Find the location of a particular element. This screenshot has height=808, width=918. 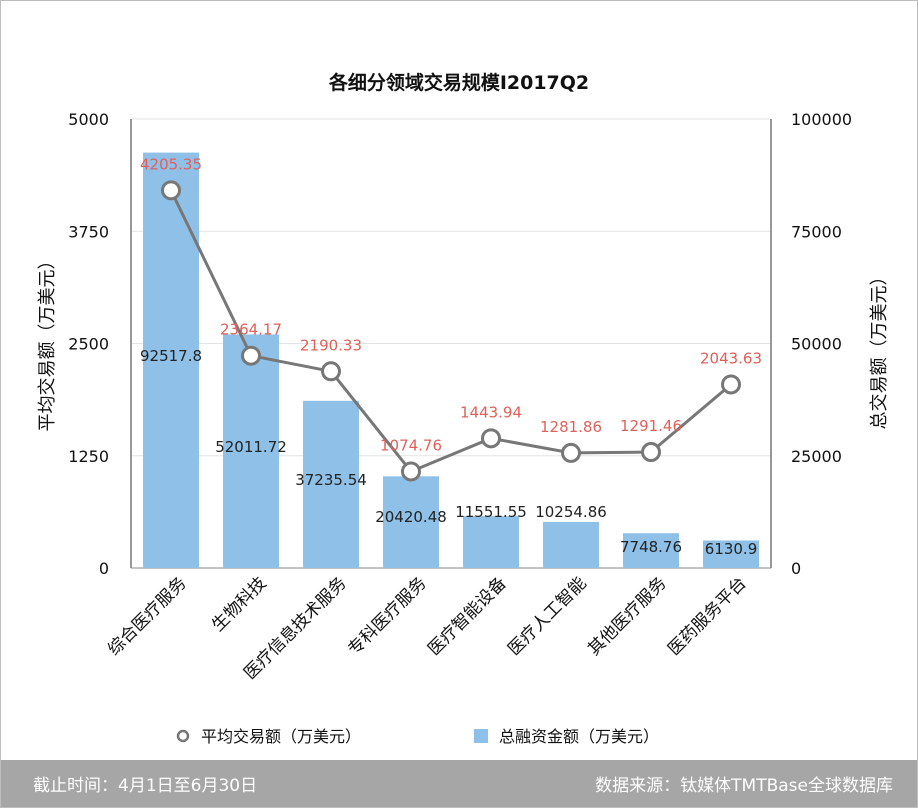

footer-bar: 截止时间：4月1日至6月30日 数据来源：钛媒体TMTBase全球数据库 is located at coordinates (459, 783).